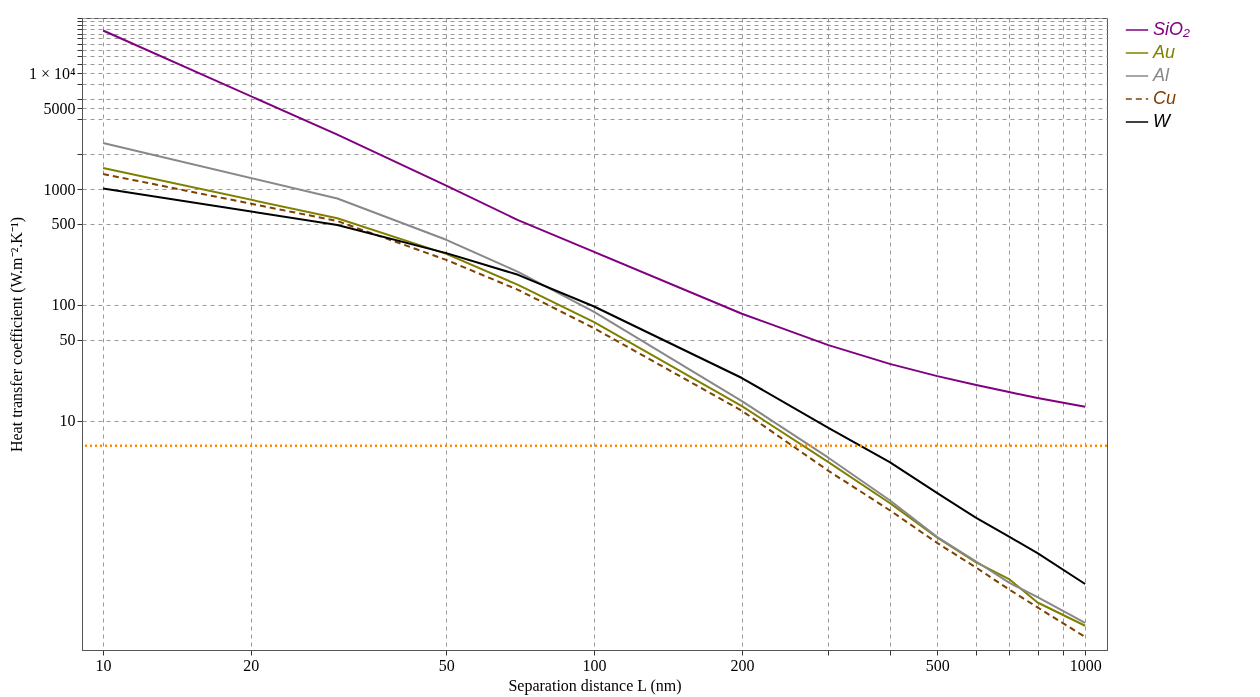 The width and height of the screenshot is (1260, 697). Describe the element at coordinates (446, 665) in the screenshot. I see `x-tick-label: 50` at that location.